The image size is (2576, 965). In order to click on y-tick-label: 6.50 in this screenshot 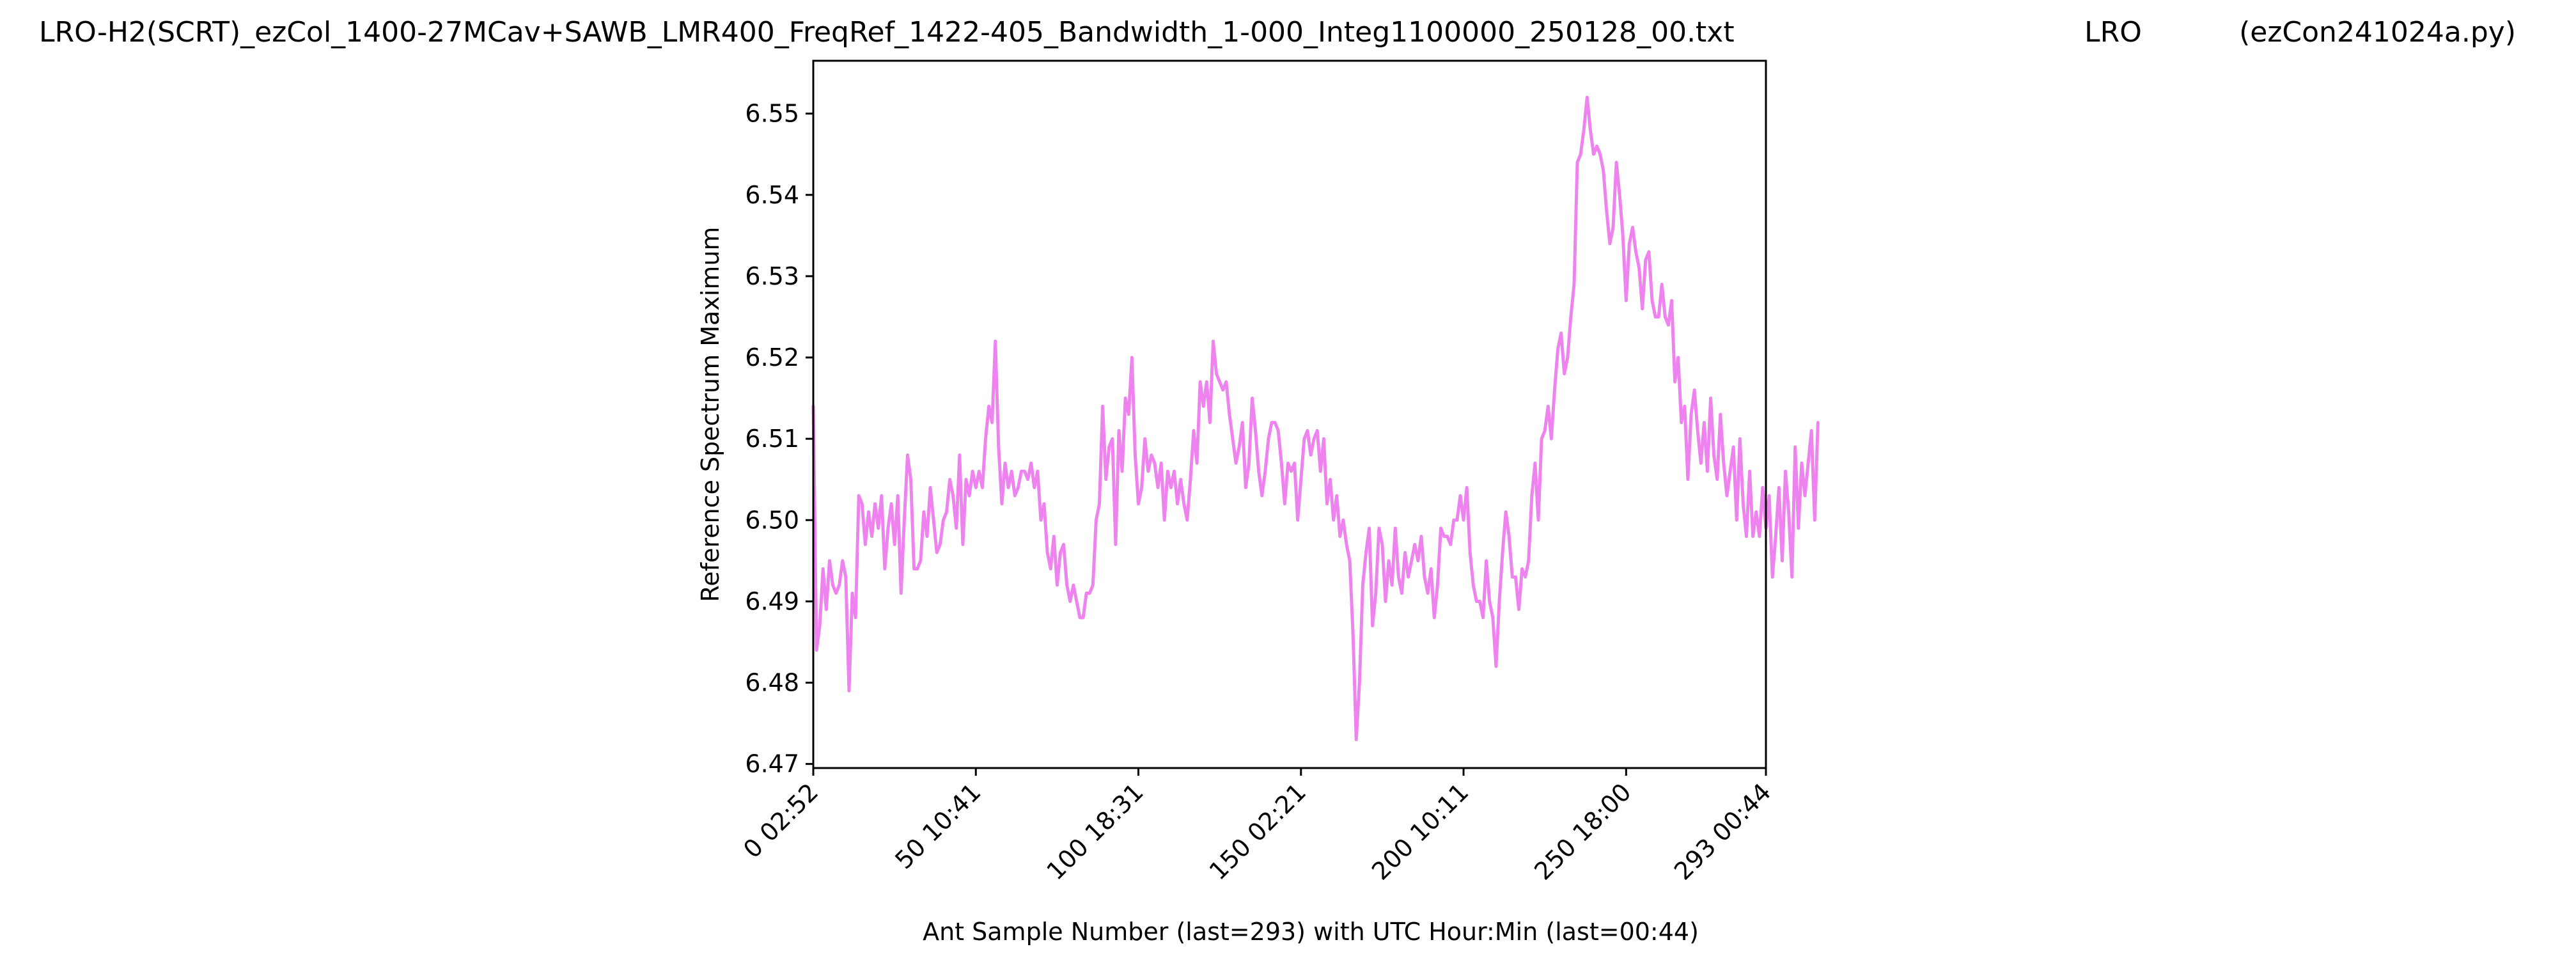, I will do `click(772, 520)`.